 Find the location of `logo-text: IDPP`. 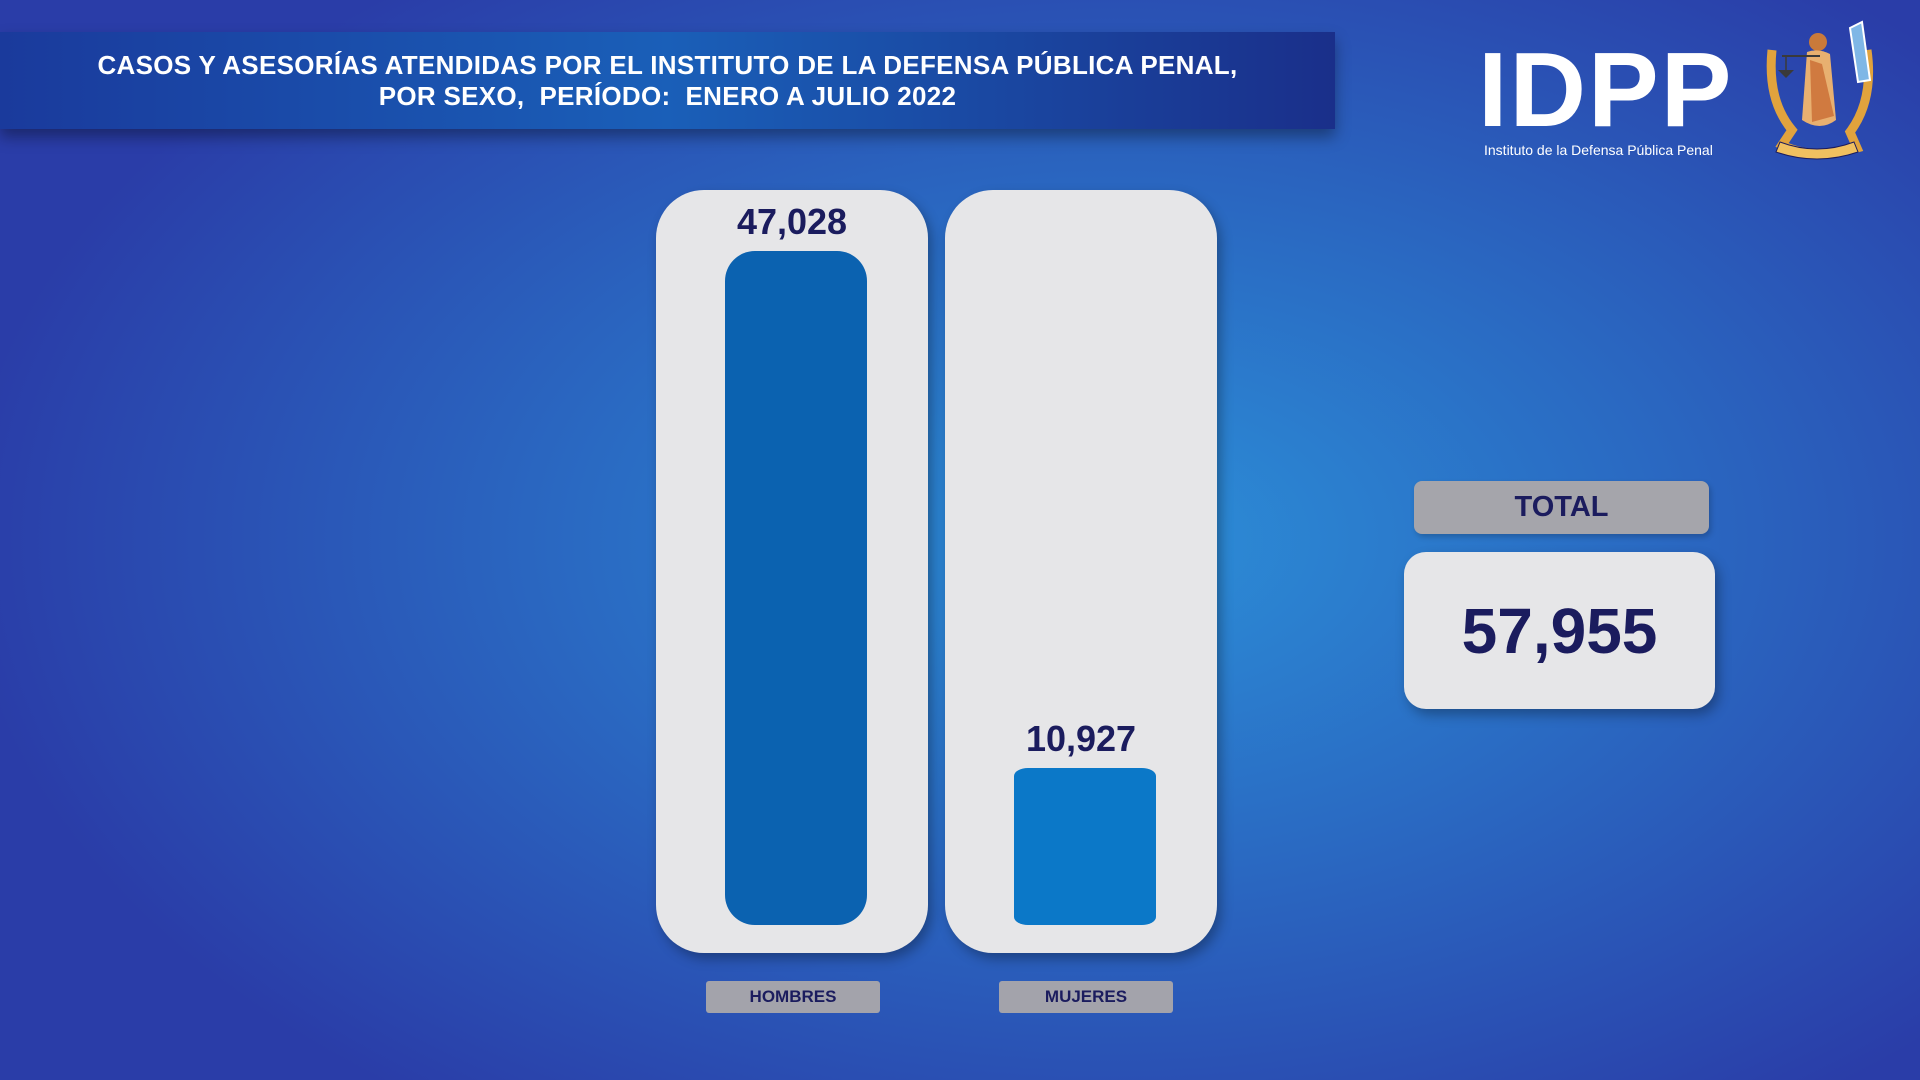

logo-text: IDPP is located at coordinates (1606, 90).